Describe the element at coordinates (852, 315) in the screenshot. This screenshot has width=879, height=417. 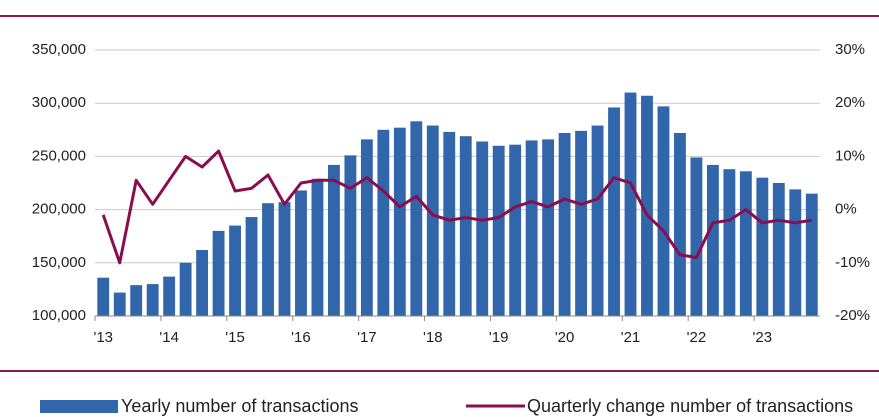
I see `y2-tick-label: -20%` at that location.